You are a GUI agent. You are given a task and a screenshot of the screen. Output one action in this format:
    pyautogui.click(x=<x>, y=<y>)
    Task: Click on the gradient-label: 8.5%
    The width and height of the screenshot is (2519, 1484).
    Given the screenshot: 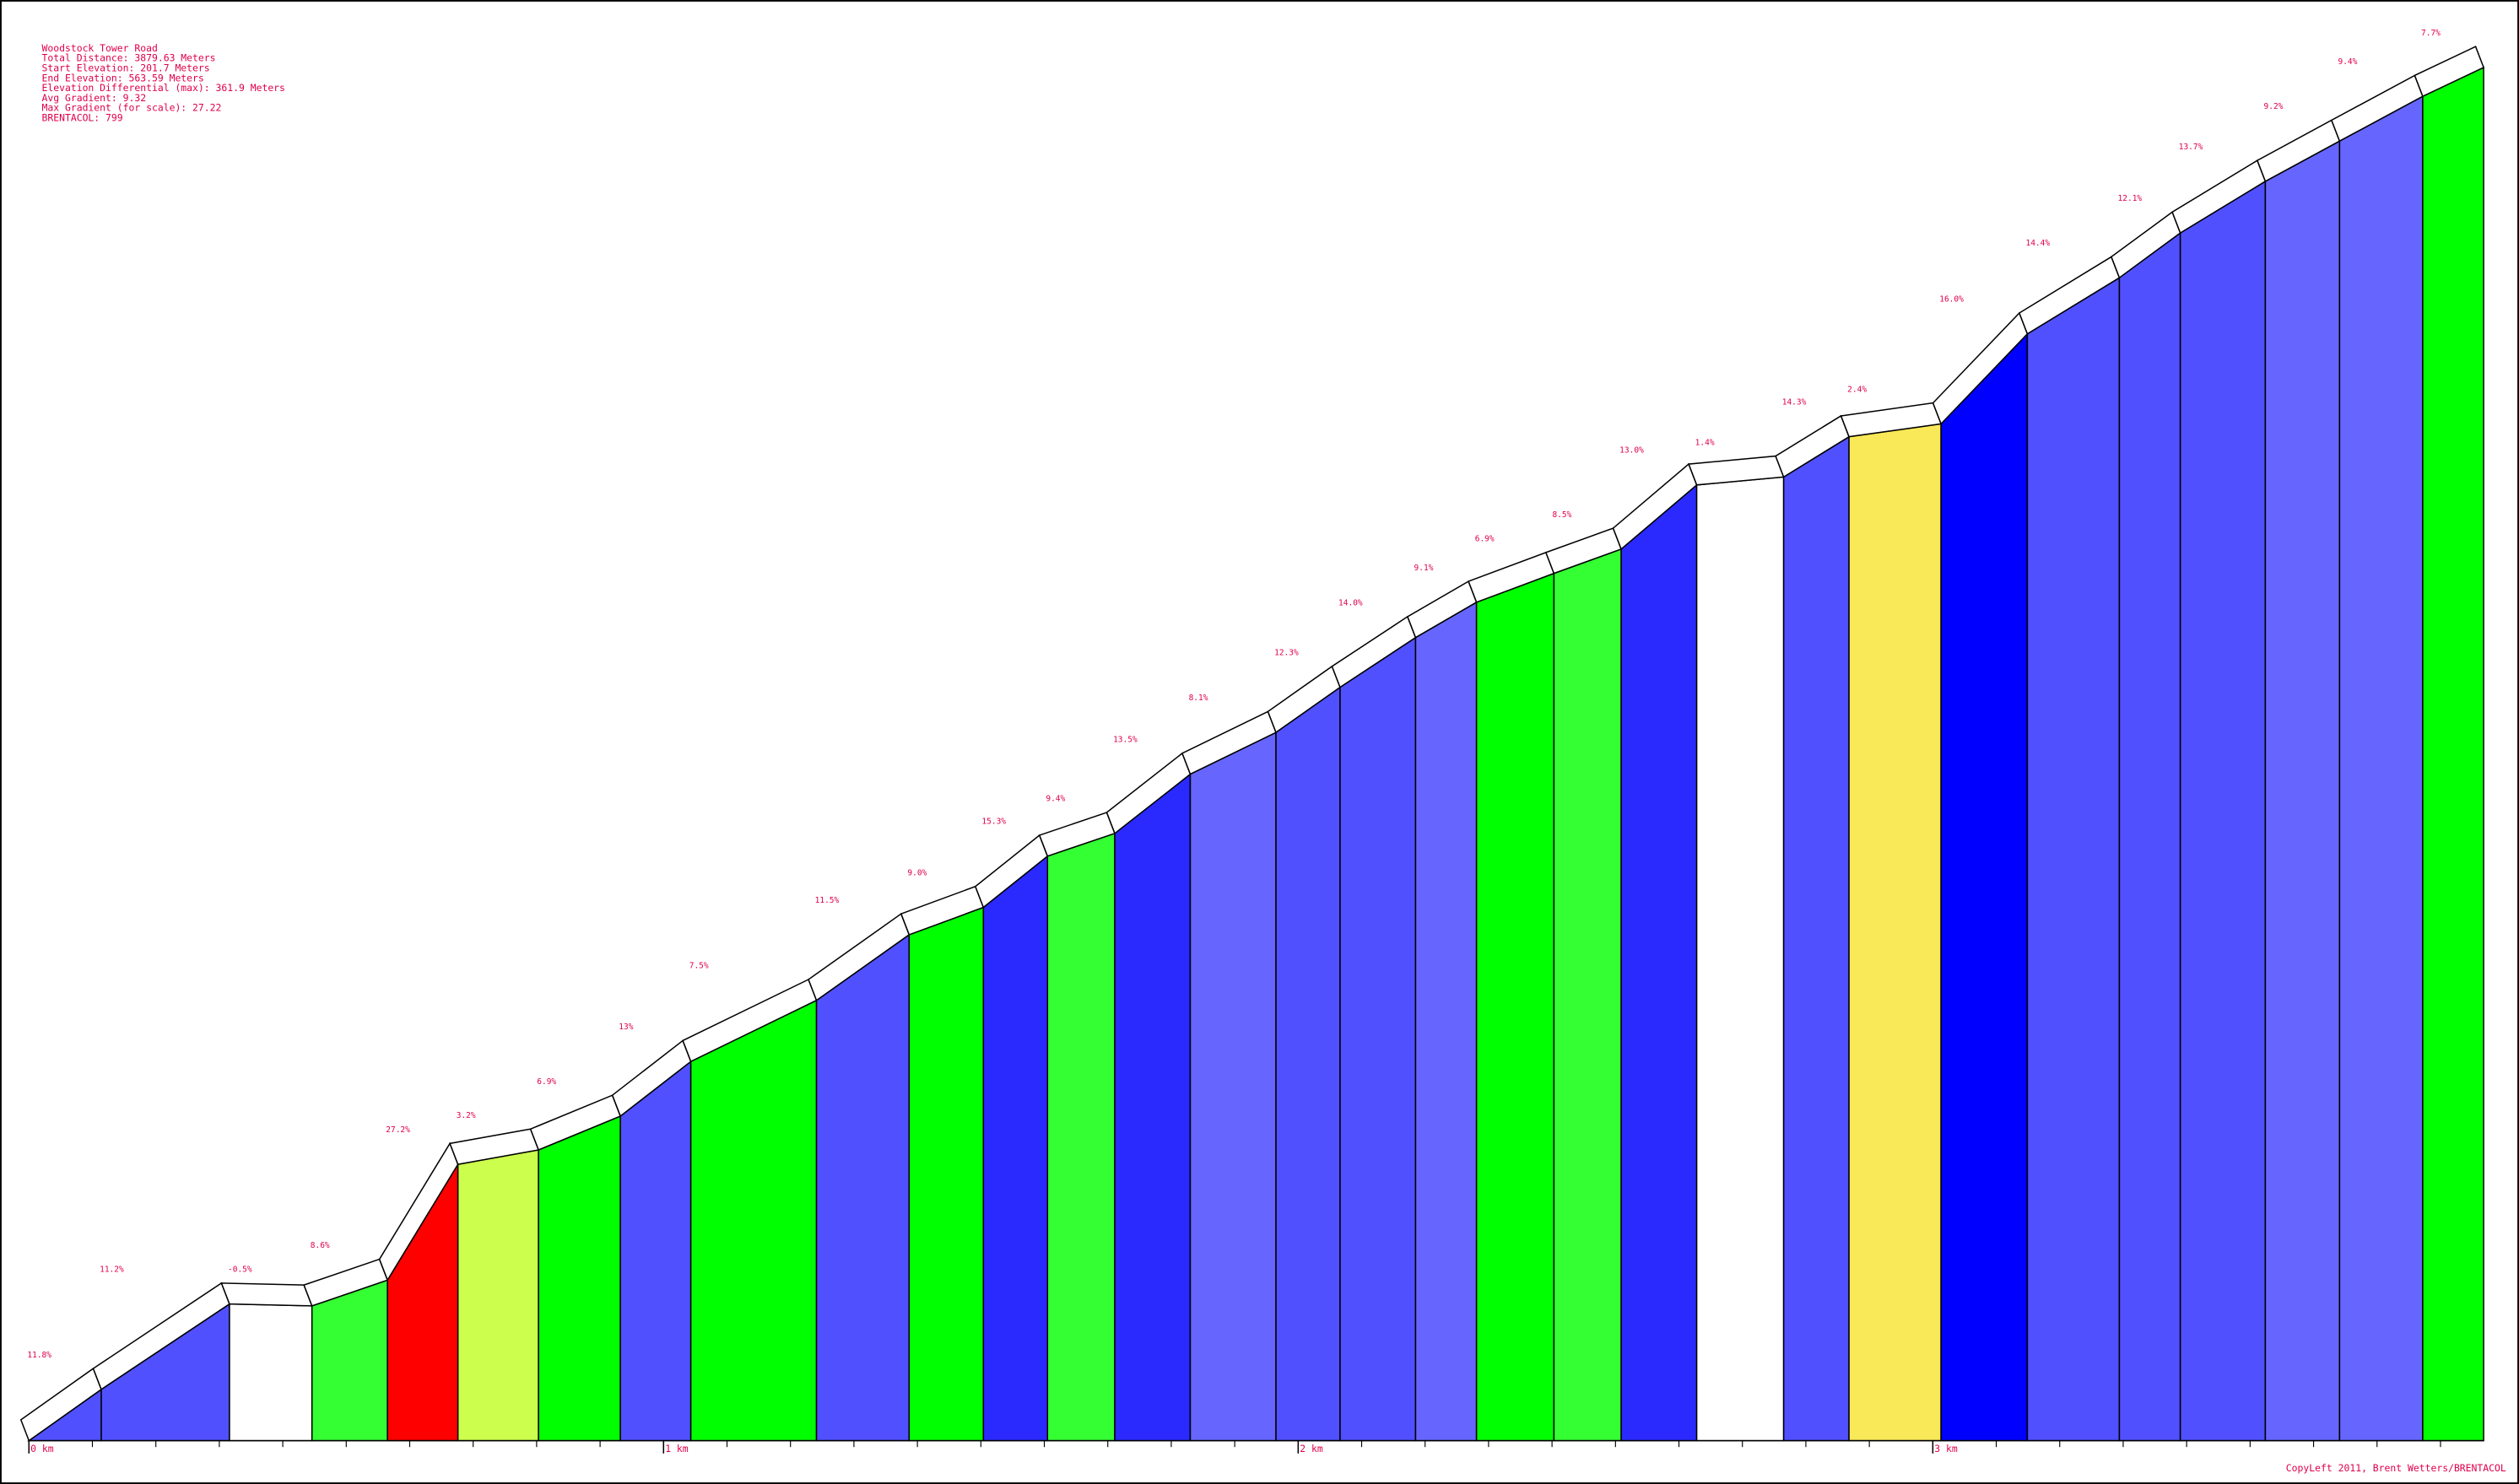 What is the action you would take?
    pyautogui.click(x=1561, y=515)
    